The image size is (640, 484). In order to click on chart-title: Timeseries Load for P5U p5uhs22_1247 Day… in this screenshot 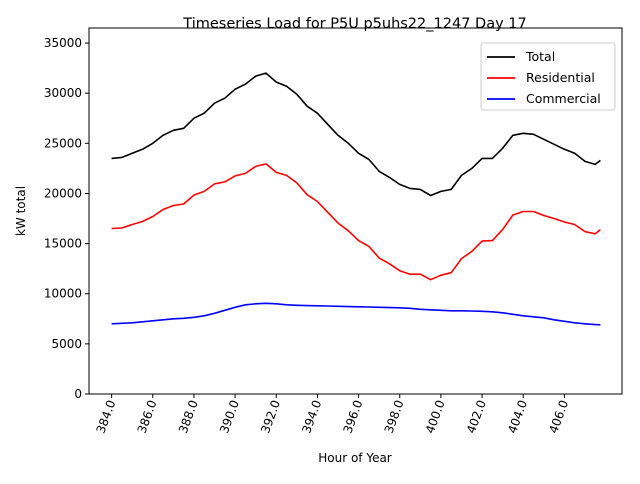, I will do `click(354, 24)`.